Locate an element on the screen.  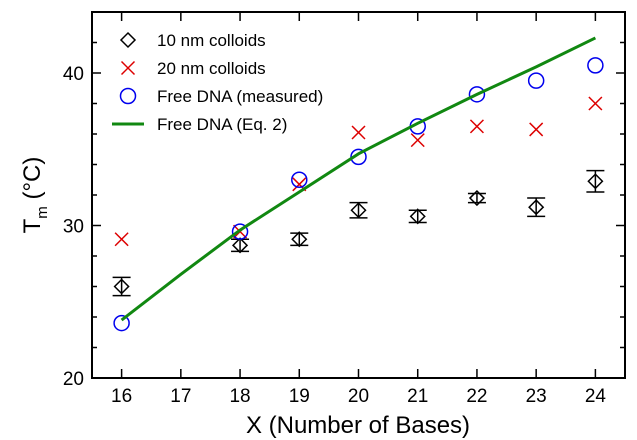
x-tick-label: 16 is located at coordinates (121, 396).